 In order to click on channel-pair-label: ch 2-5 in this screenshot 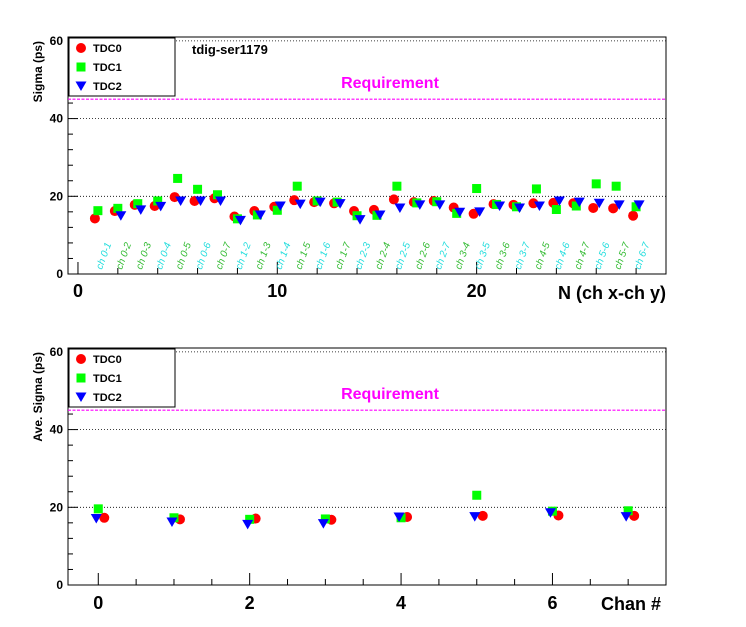, I will do `click(403, 256)`.